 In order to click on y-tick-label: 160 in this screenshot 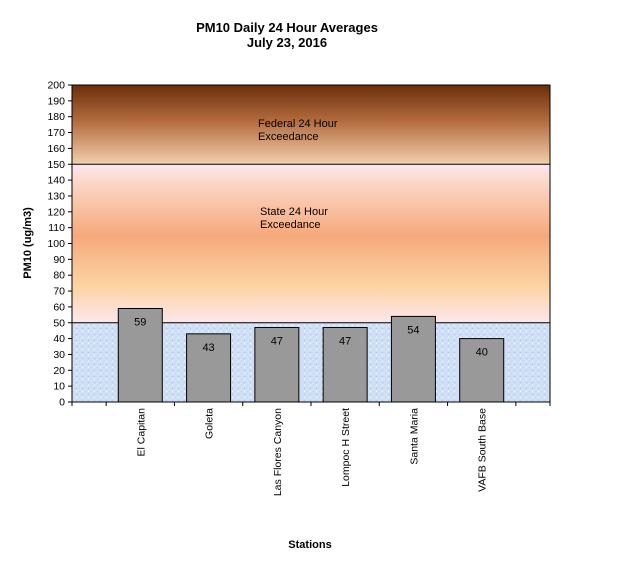, I will do `click(56, 149)`.